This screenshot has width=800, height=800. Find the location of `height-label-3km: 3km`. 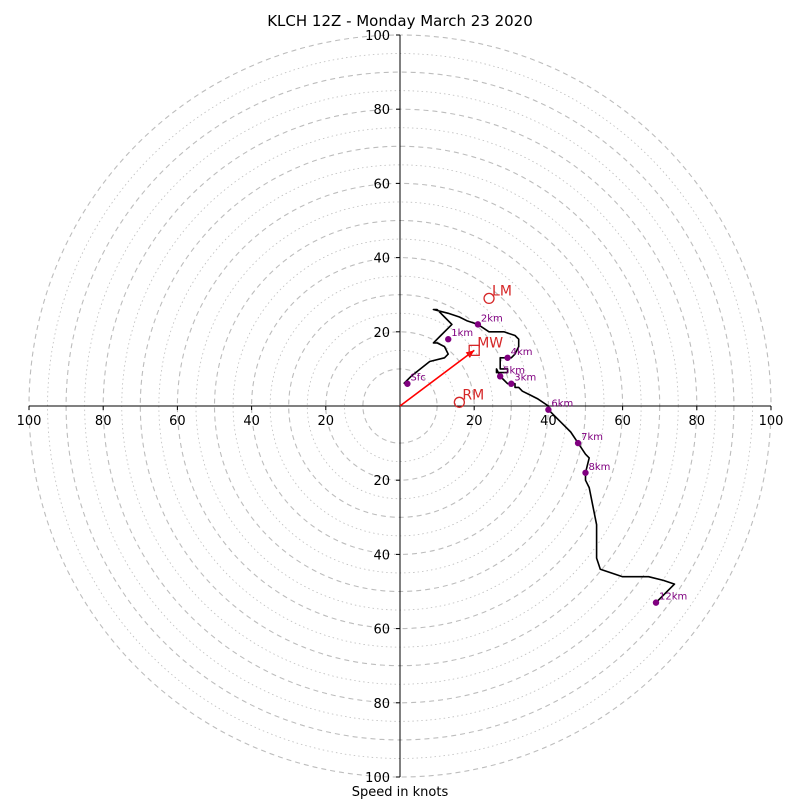

height-label-3km: 3km is located at coordinates (525, 378).